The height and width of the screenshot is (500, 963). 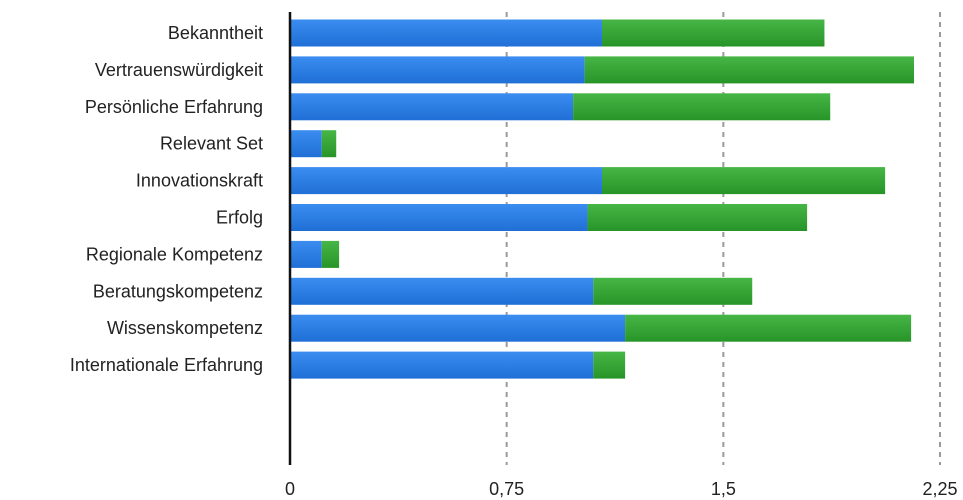 What do you see at coordinates (199, 181) in the screenshot?
I see `category-label: Innovationskraft` at bounding box center [199, 181].